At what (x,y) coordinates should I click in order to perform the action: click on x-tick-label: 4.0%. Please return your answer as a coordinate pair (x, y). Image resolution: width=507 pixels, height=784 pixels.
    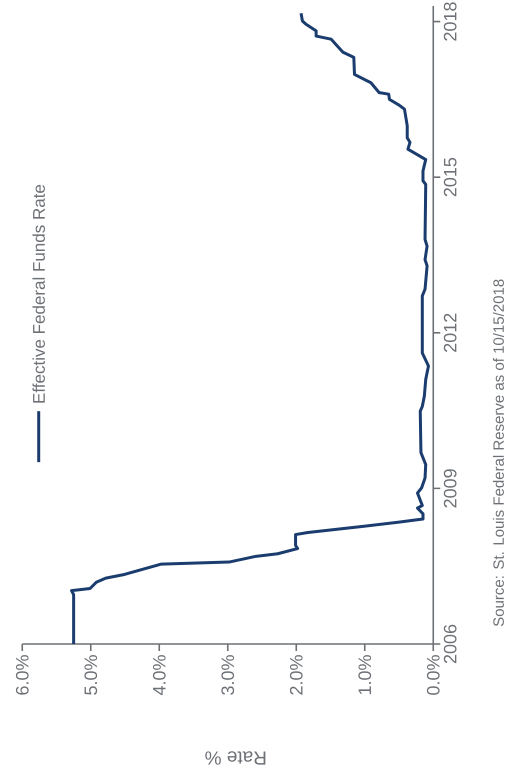
    Looking at the image, I should click on (159, 675).